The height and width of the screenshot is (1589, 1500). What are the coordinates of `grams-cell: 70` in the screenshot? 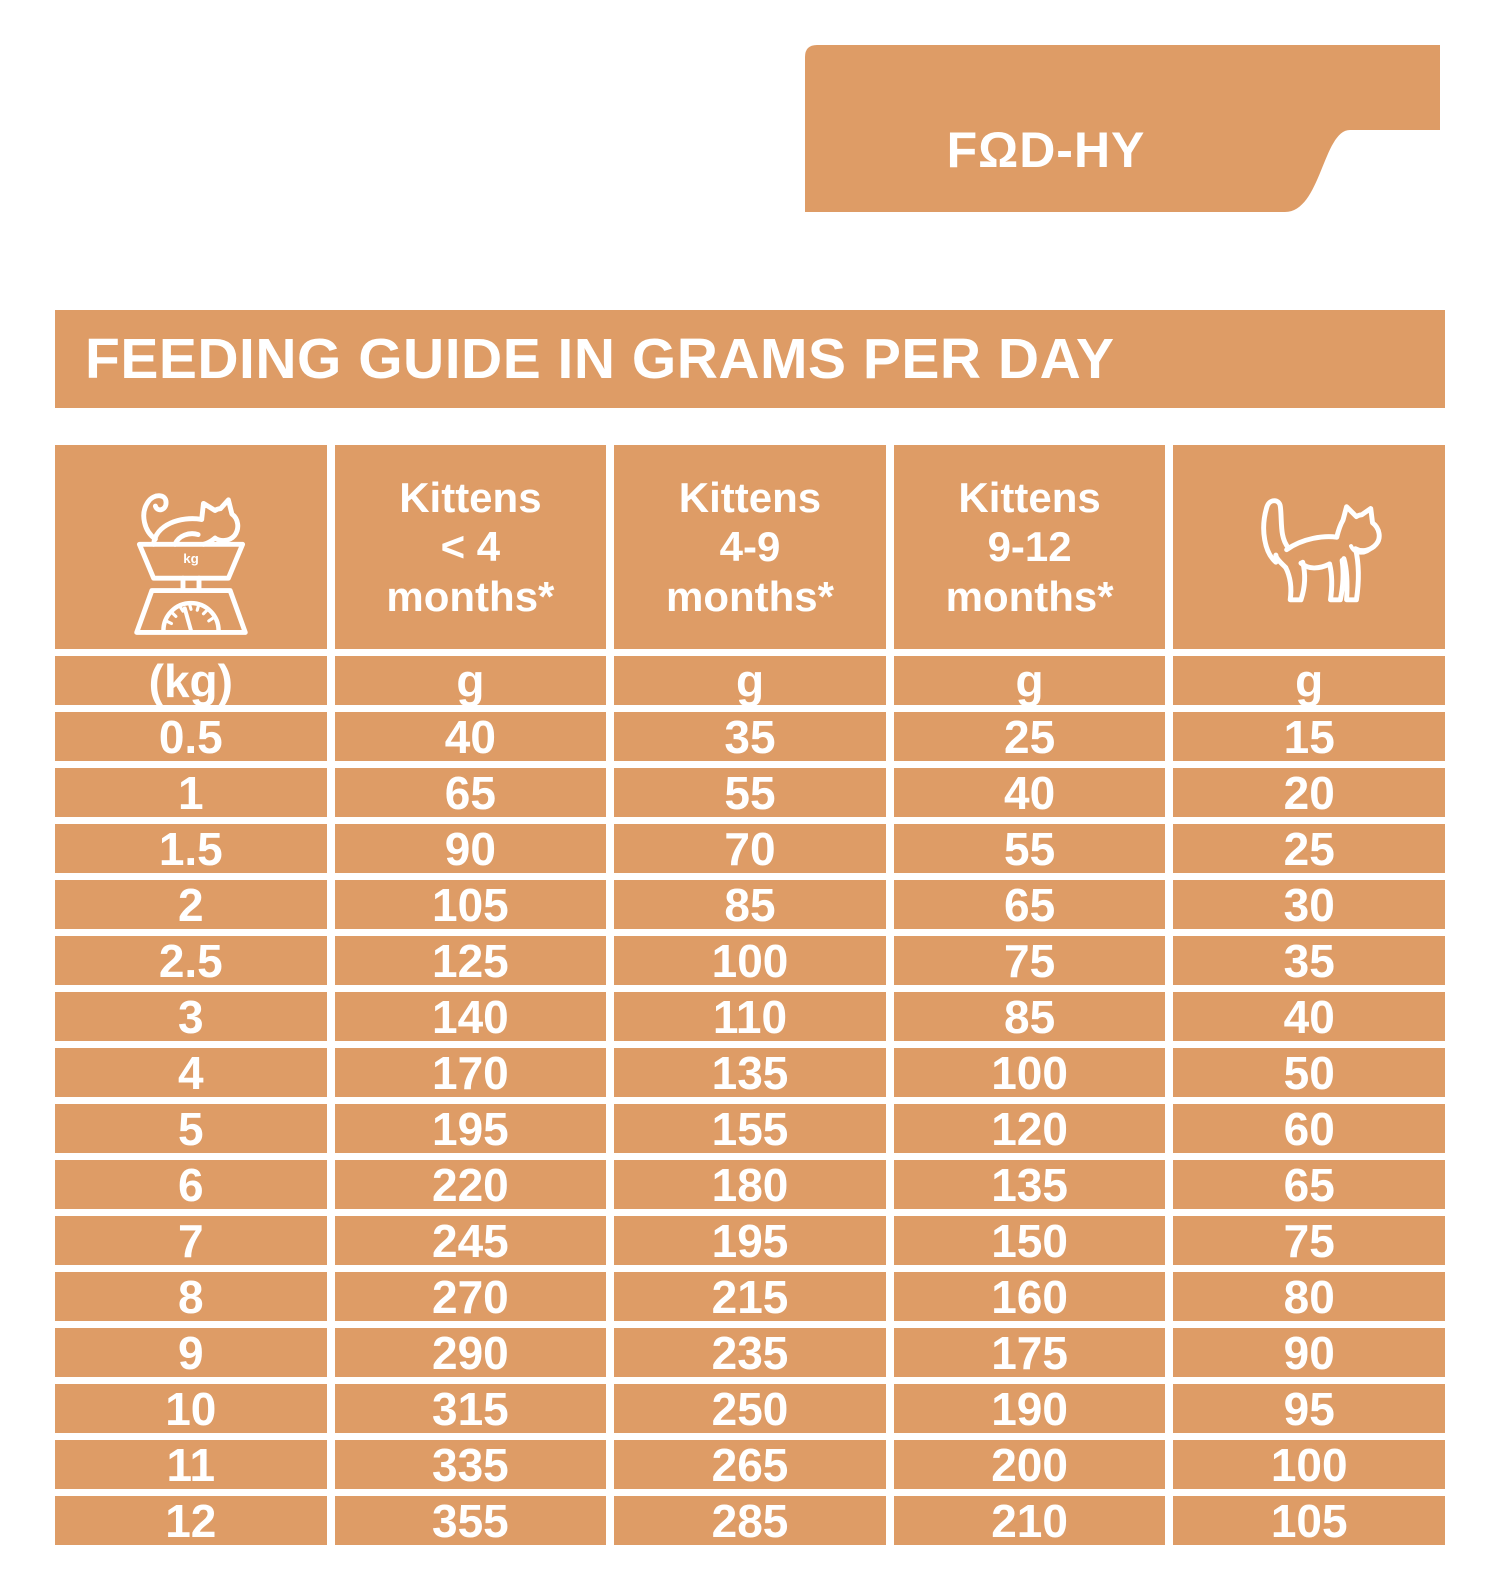 It's located at (750, 848).